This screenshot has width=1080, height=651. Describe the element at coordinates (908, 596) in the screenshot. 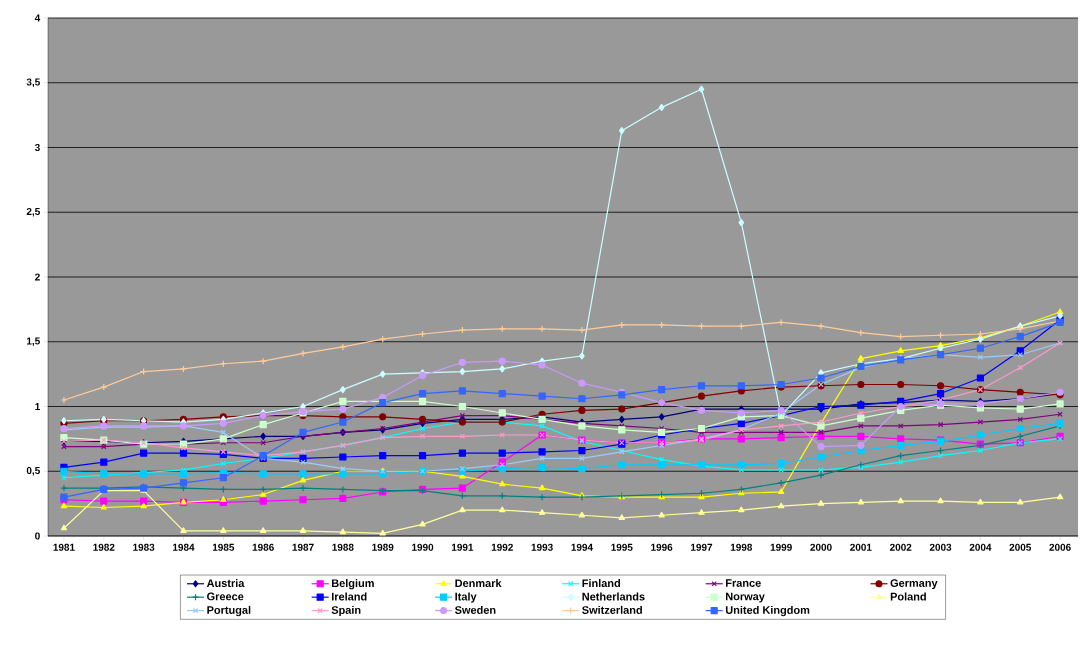

I see `legend-label: Poland` at that location.